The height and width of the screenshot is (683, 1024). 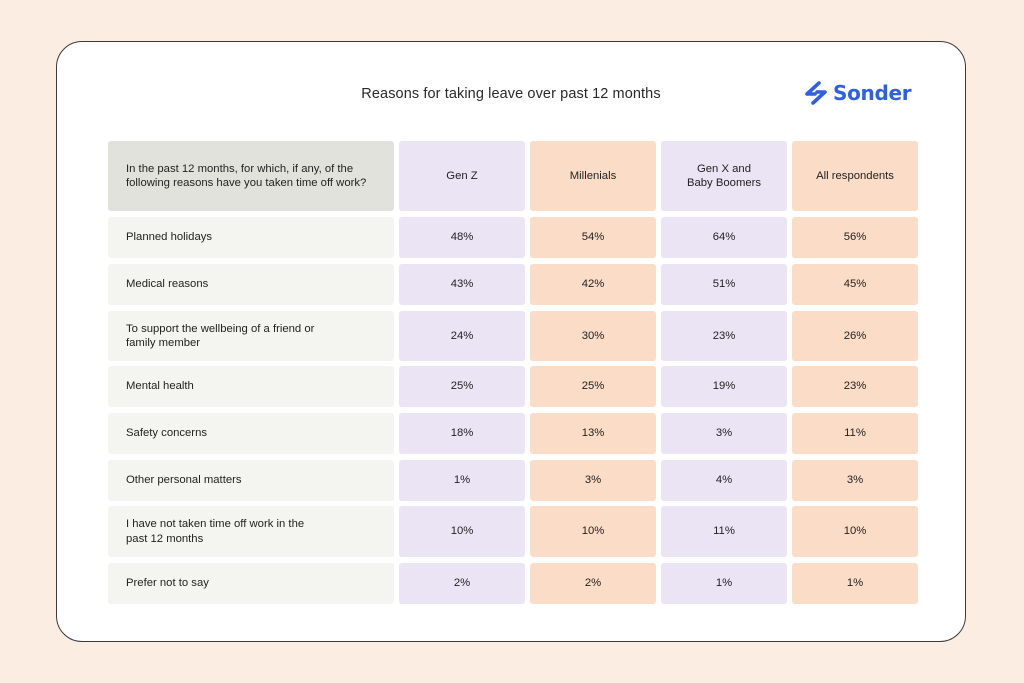 What do you see at coordinates (167, 583) in the screenshot?
I see `row-label-text: Prefer not to say` at bounding box center [167, 583].